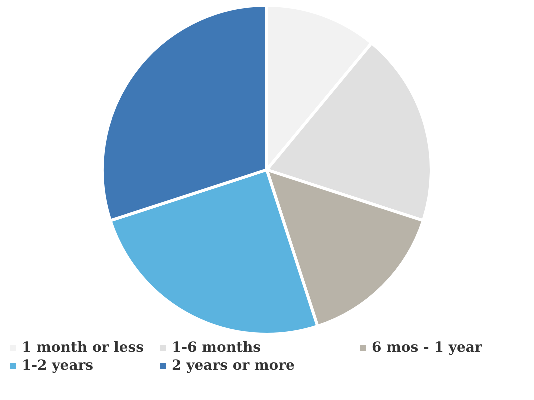  I want to click on legend-label: 6 mos - 1 year, so click(427, 348).